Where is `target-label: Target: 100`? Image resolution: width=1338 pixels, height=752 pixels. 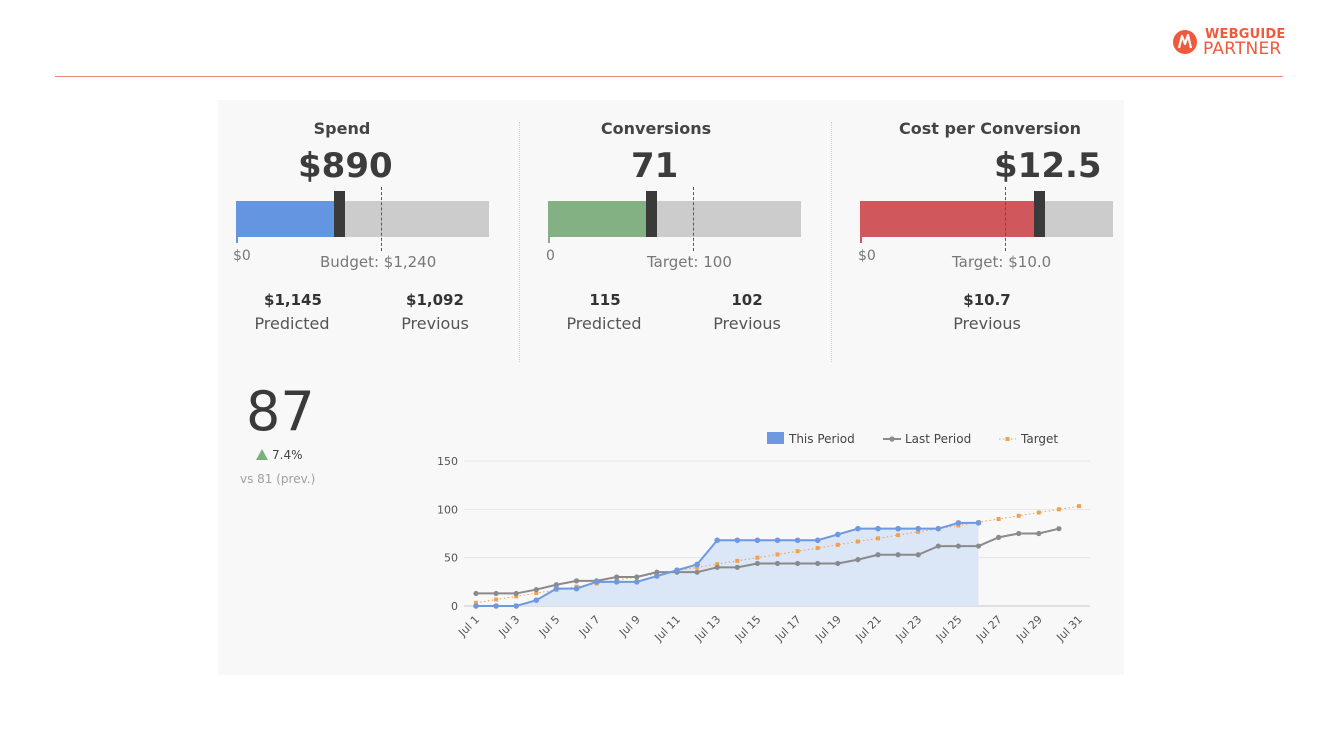 target-label: Target: 100 is located at coordinates (689, 262).